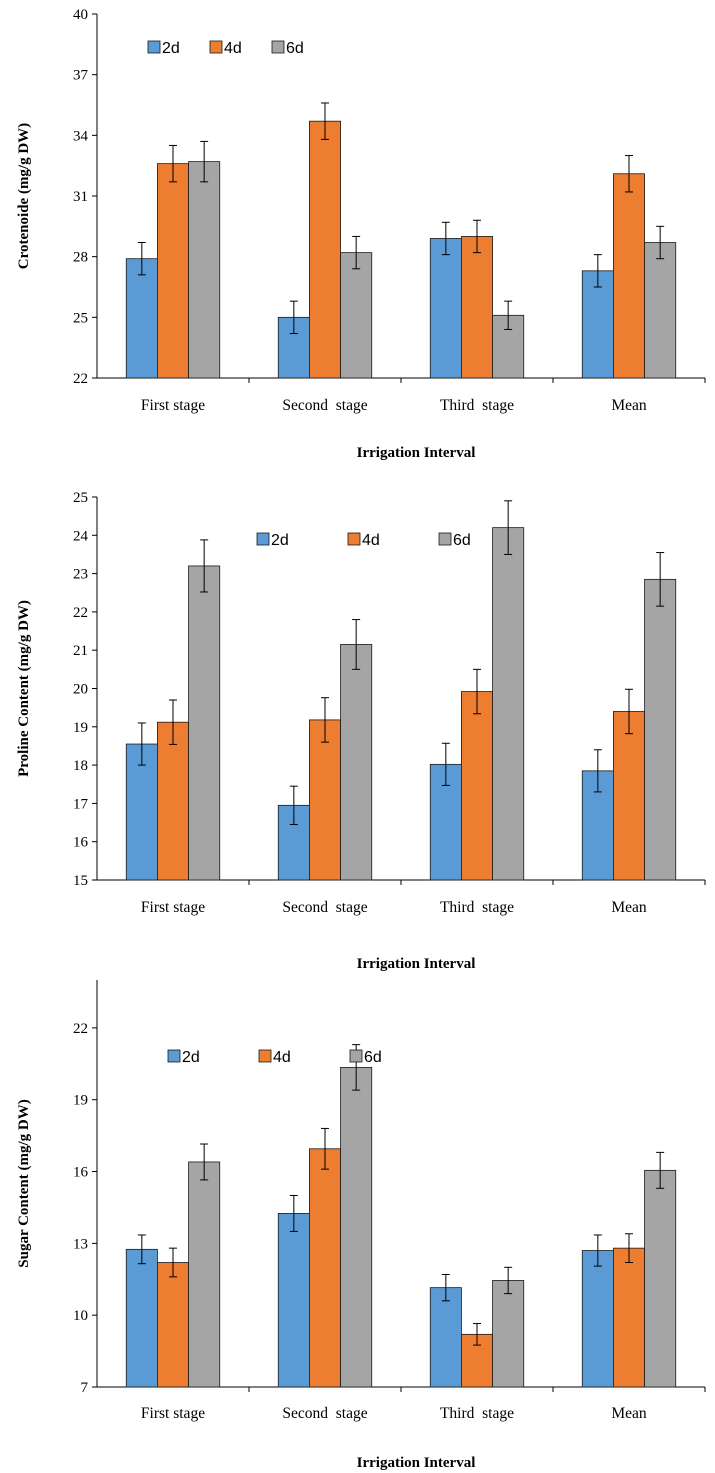  What do you see at coordinates (80, 1316) in the screenshot?
I see `y-tick-label: 10` at bounding box center [80, 1316].